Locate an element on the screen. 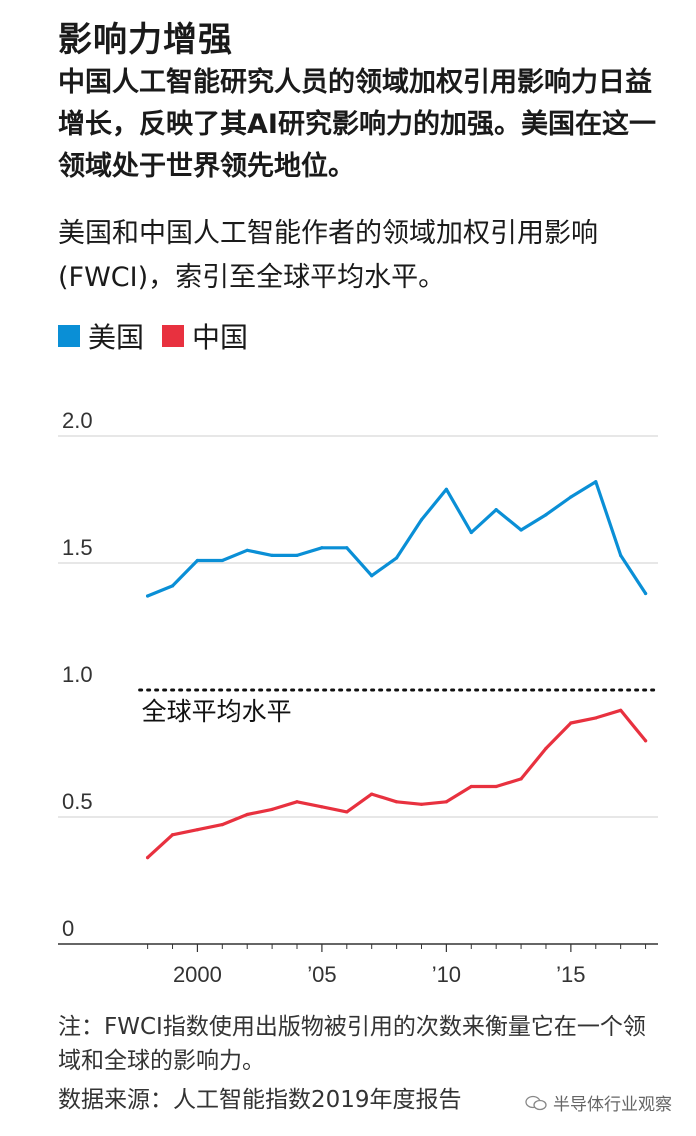 Image resolution: width=696 pixels, height=1136 pixels. legend-item-cn: 中国 is located at coordinates (205, 336).